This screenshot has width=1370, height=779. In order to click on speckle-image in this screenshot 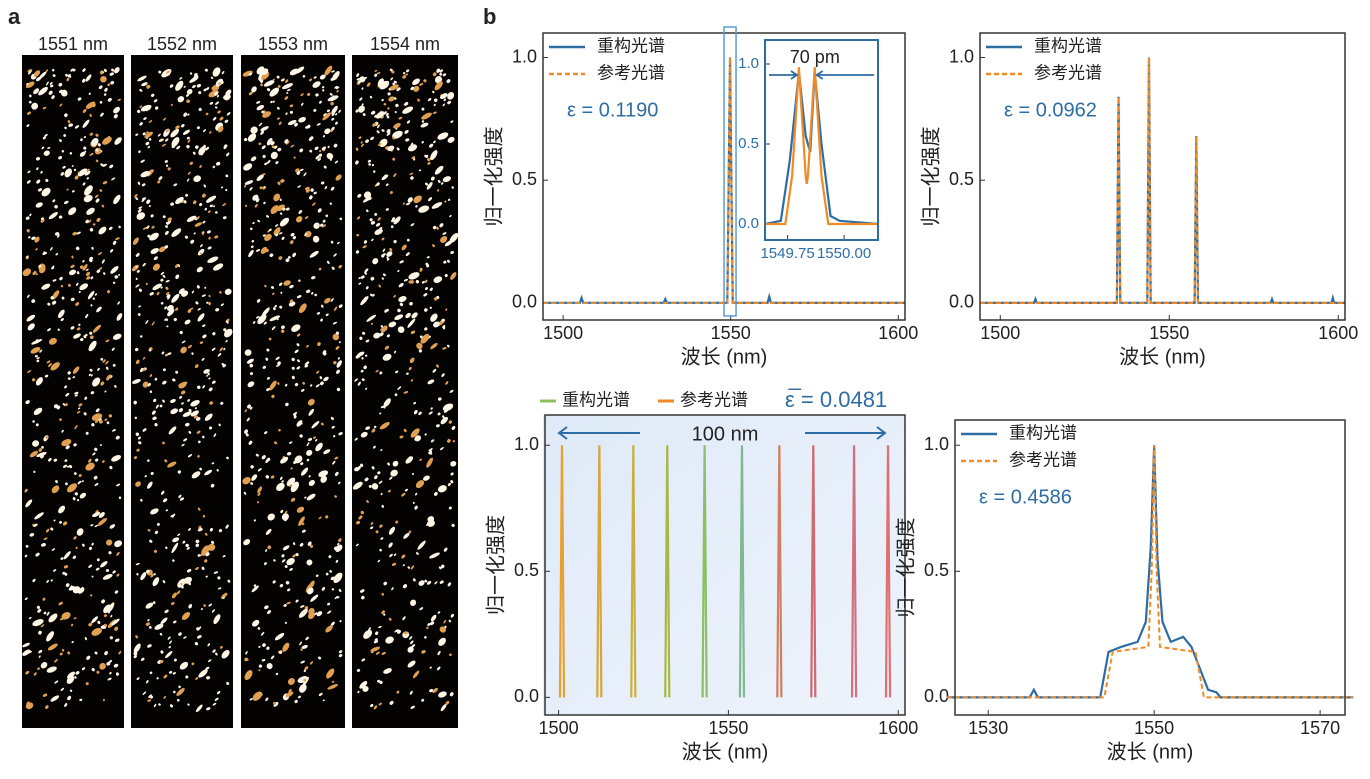, I will do `click(73, 391)`.